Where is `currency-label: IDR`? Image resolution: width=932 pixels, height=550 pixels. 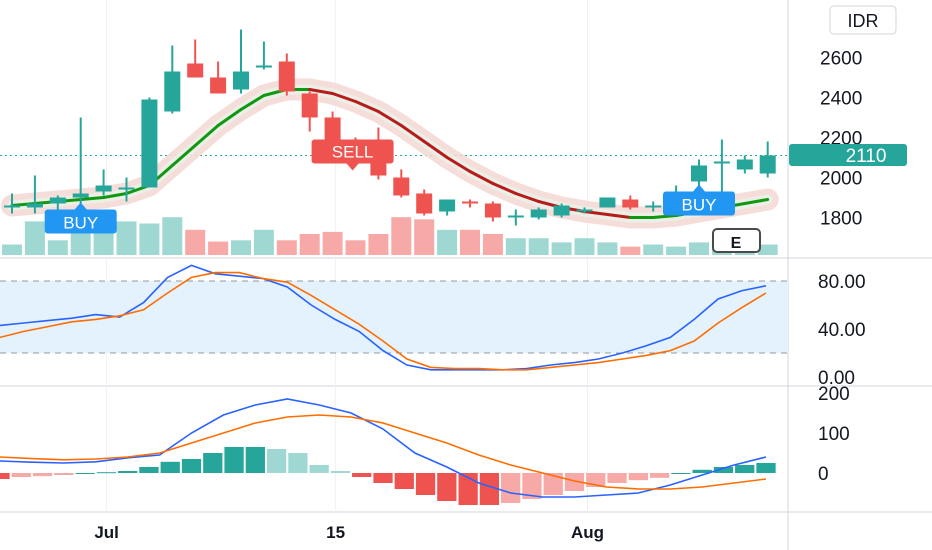
currency-label: IDR is located at coordinates (863, 21).